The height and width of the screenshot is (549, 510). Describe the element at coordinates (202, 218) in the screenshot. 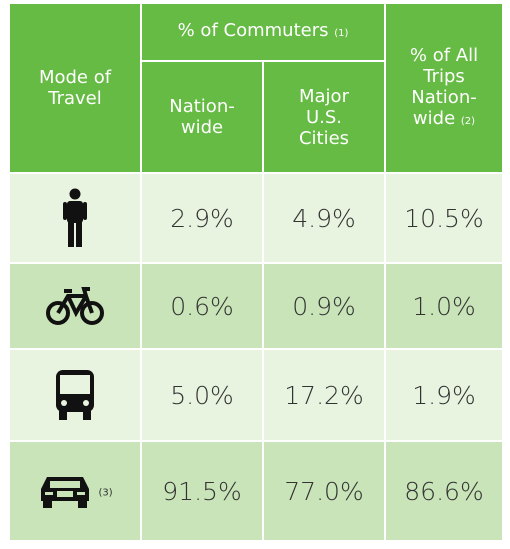

I see `cell: 2.9%` at that location.